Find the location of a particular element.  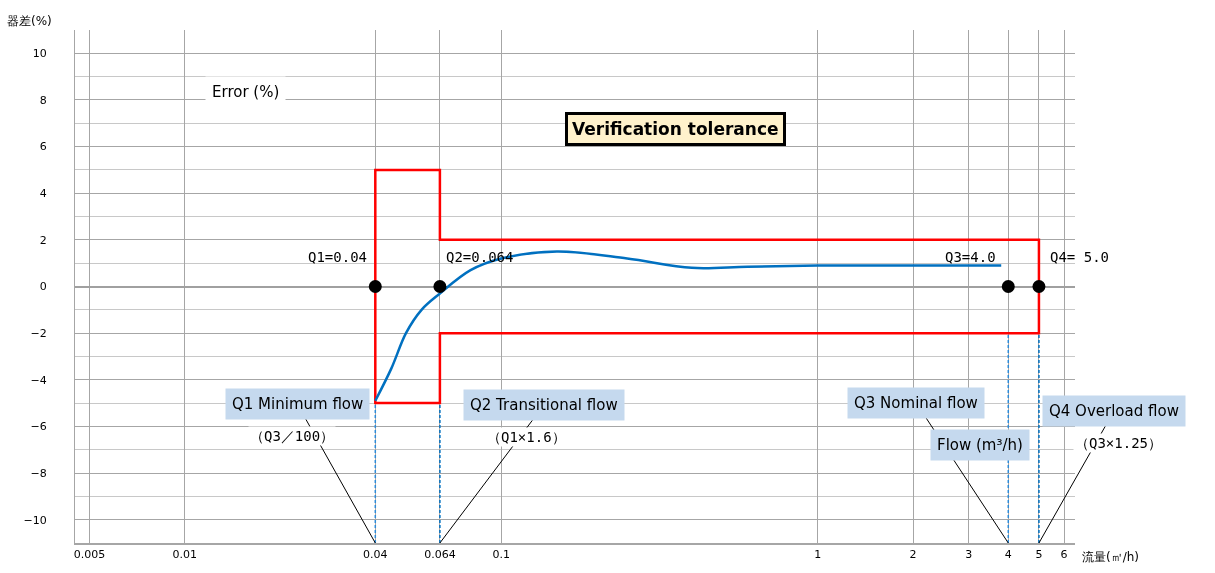

y-tick-label: 4 is located at coordinates (43, 194).